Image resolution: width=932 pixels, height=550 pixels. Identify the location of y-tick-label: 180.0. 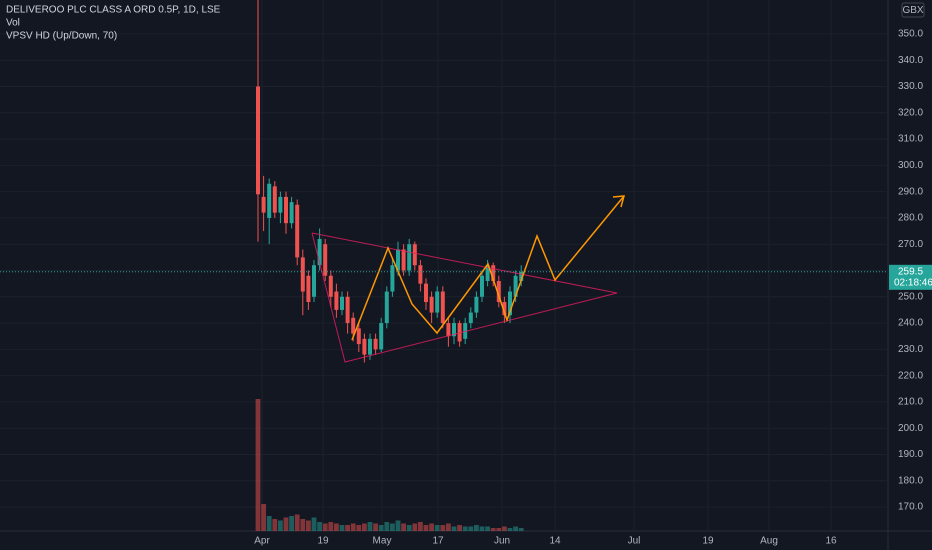
(910, 480).